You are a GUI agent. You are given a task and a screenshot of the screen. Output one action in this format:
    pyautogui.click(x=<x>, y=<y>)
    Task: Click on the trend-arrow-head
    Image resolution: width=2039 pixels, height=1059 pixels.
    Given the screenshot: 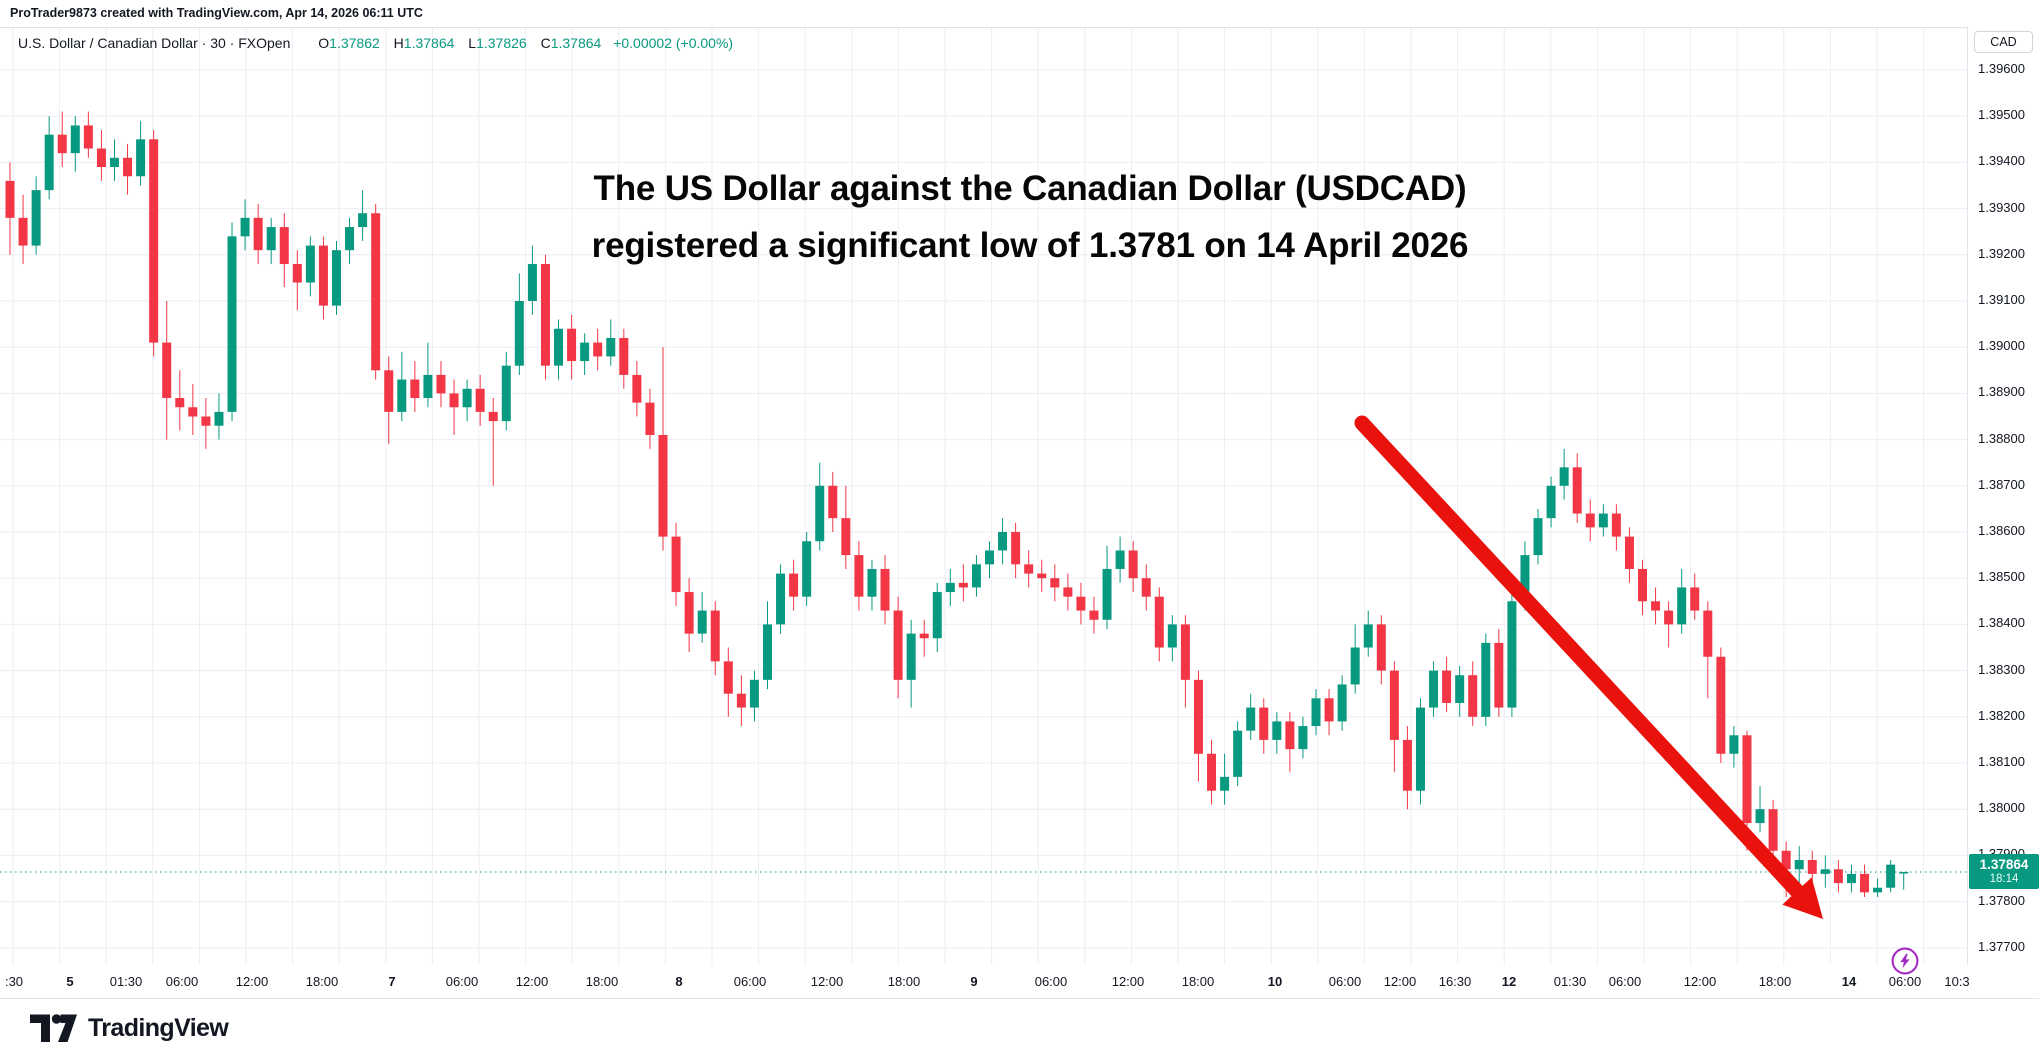 What is the action you would take?
    pyautogui.click(x=1802, y=898)
    